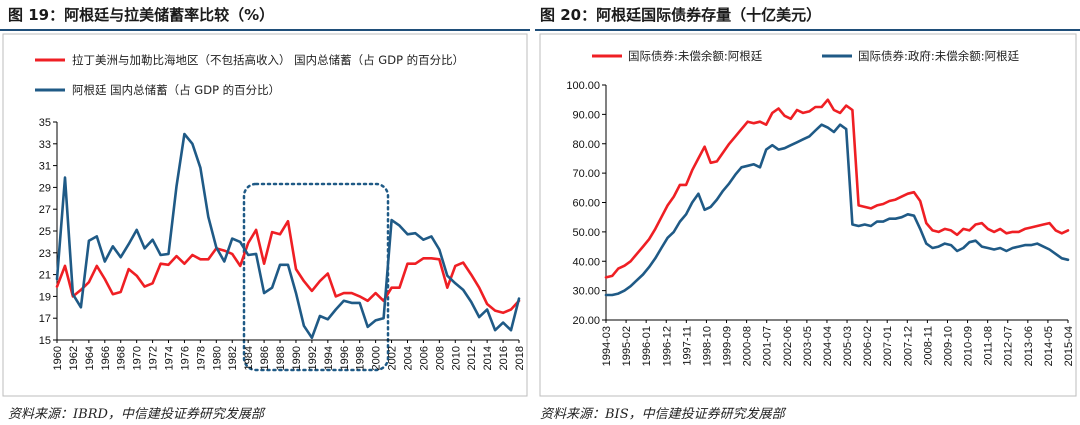 The width and height of the screenshot is (1080, 425). Describe the element at coordinates (393, 358) in the screenshot. I see `x-tick-label: 2002` at that location.